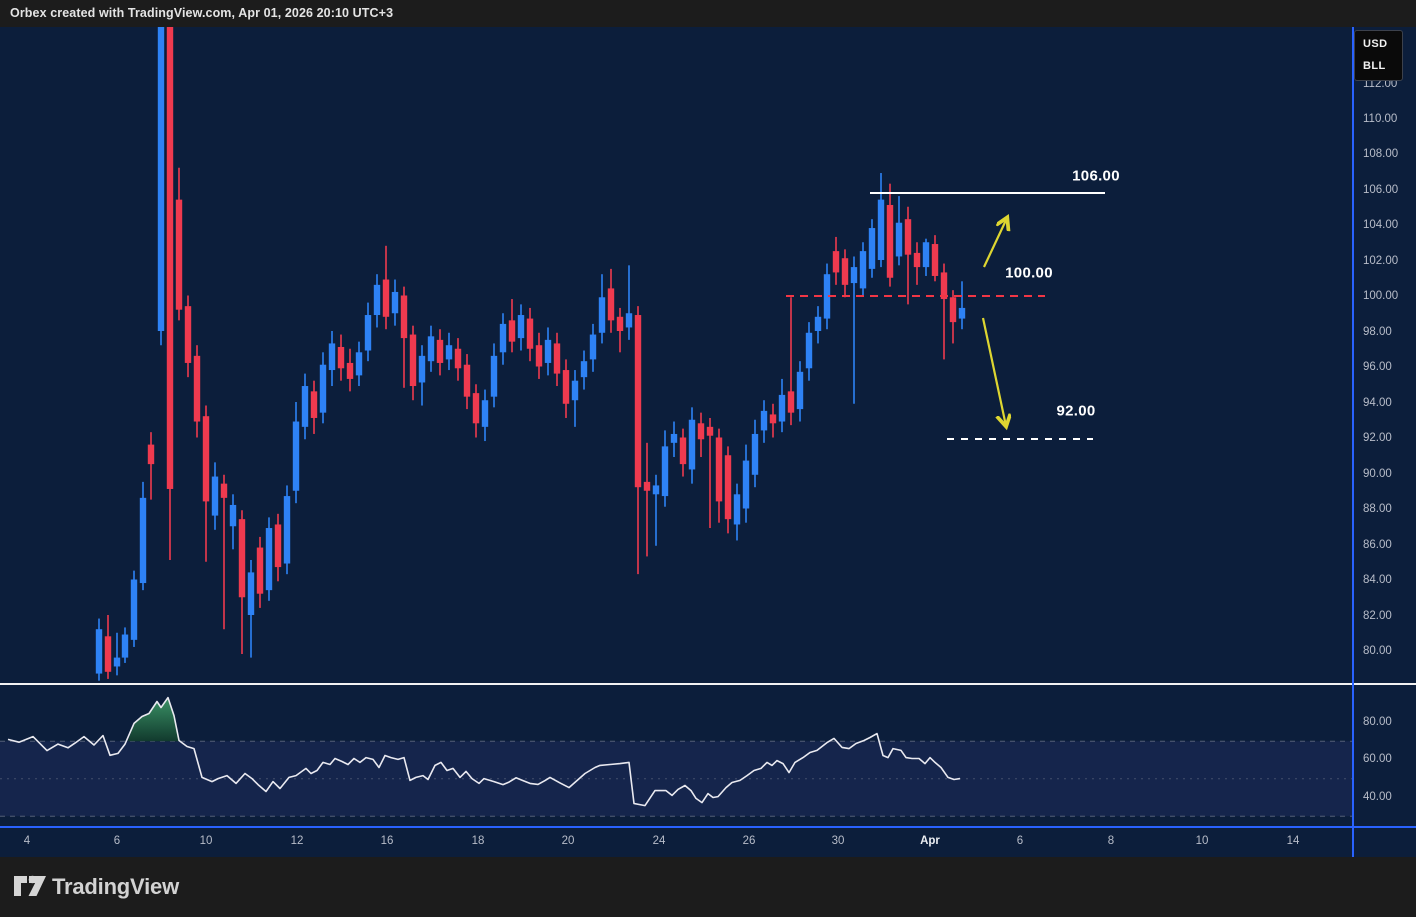 Image resolution: width=1416 pixels, height=917 pixels. I want to click on rsi-axis-label: 60.00, so click(1377, 759).